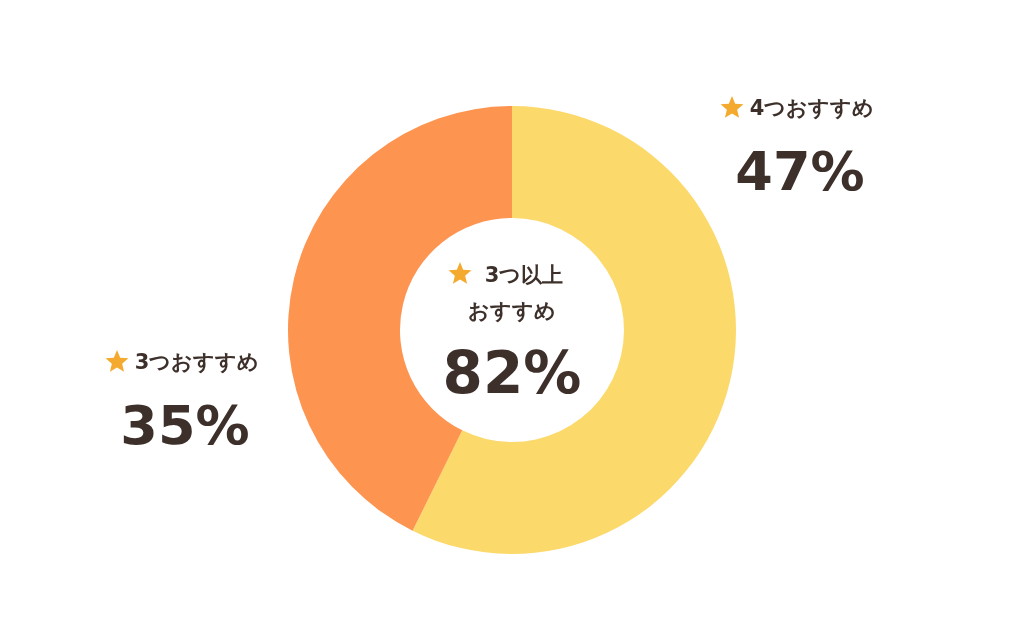 The image size is (1024, 640). I want to click on text: おすすめ, so click(512, 311).